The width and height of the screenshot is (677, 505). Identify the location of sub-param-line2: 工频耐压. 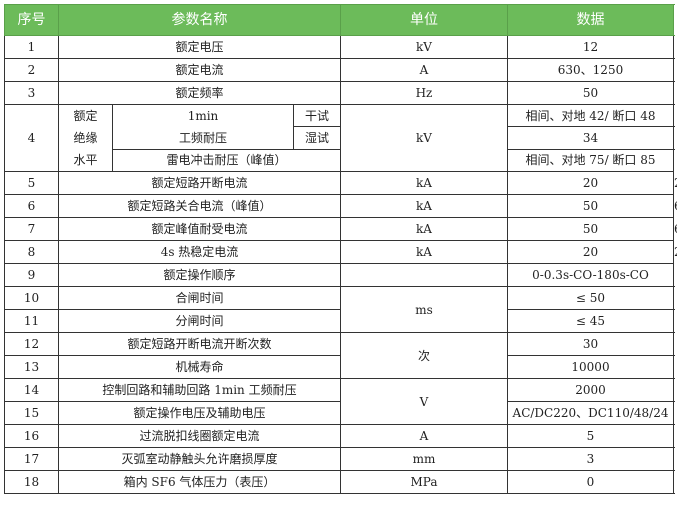
(202, 137).